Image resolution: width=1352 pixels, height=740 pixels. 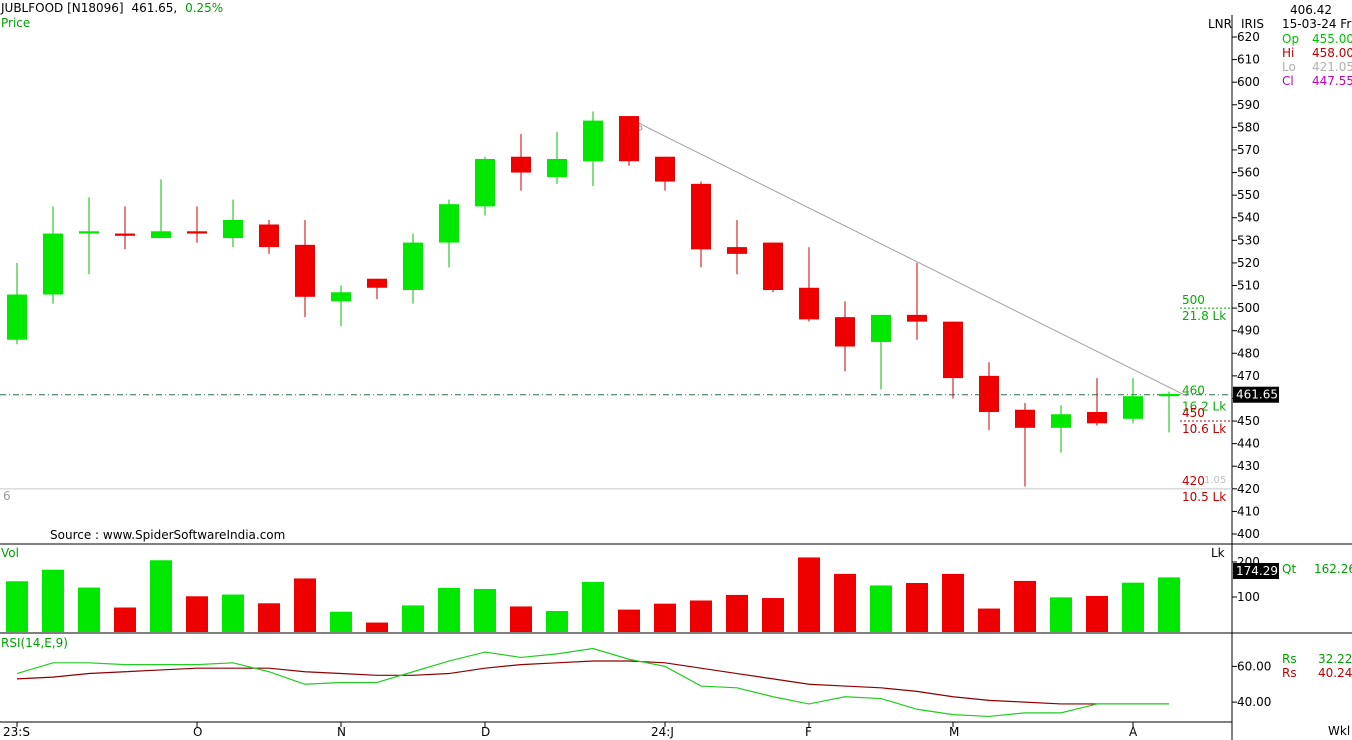 What do you see at coordinates (1193, 481) in the screenshot?
I see `level-price-label: 420` at bounding box center [1193, 481].